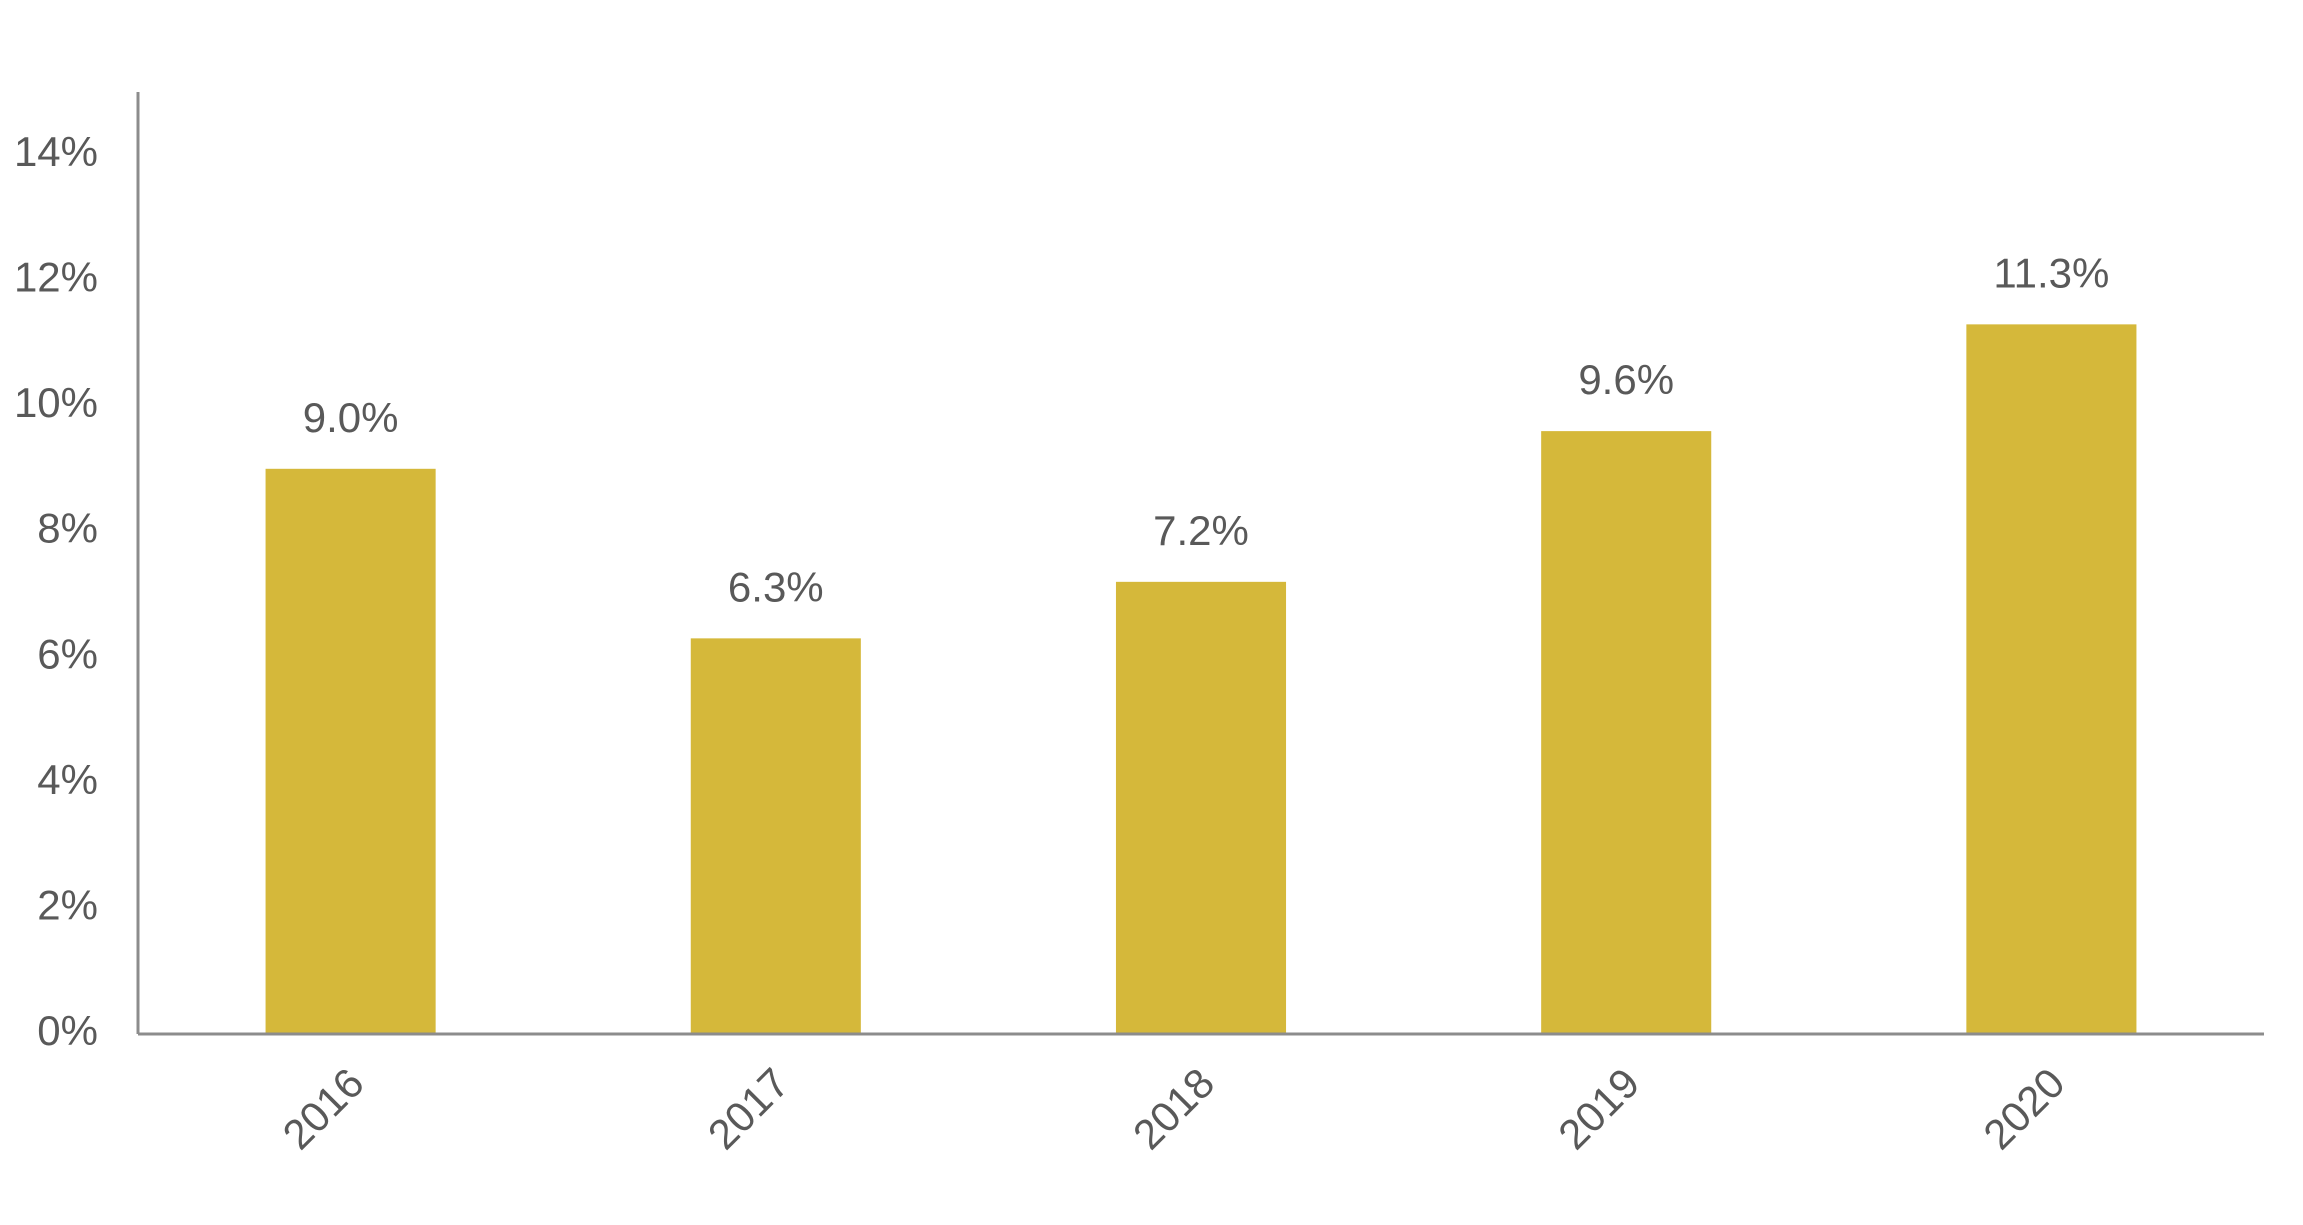  I want to click on data-label: 11.3%, so click(2051, 272).